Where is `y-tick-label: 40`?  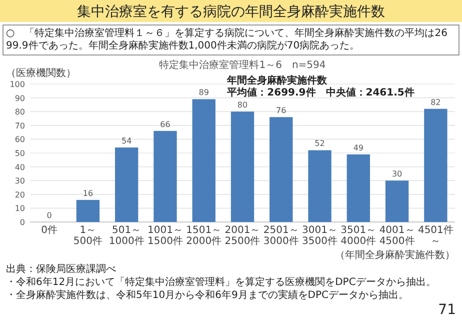
y-tick-label: 40 is located at coordinates (19, 167).